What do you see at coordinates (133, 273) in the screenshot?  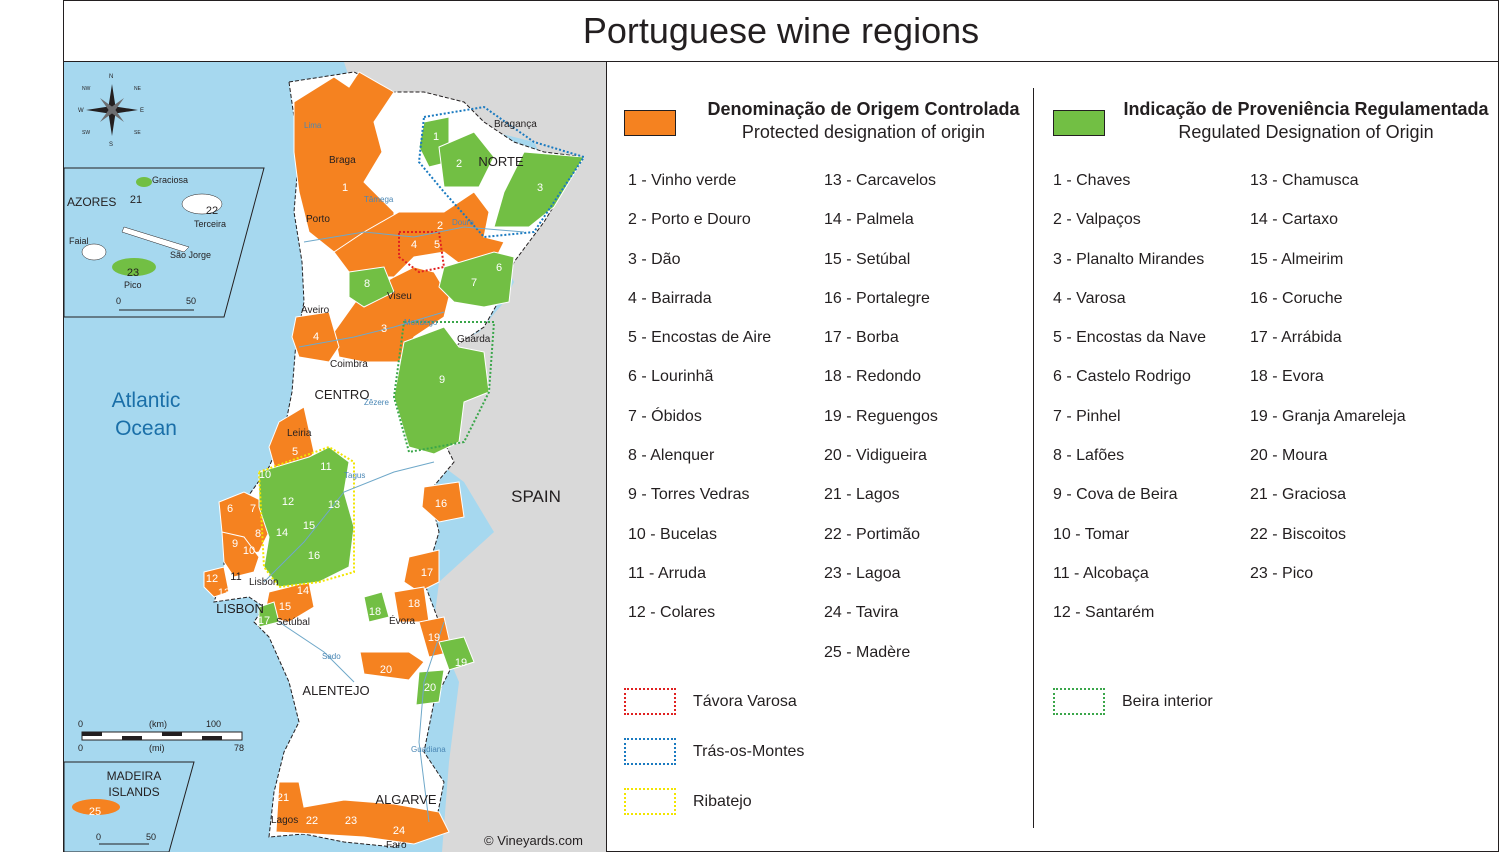 I see `ipr-label-23: 23` at bounding box center [133, 273].